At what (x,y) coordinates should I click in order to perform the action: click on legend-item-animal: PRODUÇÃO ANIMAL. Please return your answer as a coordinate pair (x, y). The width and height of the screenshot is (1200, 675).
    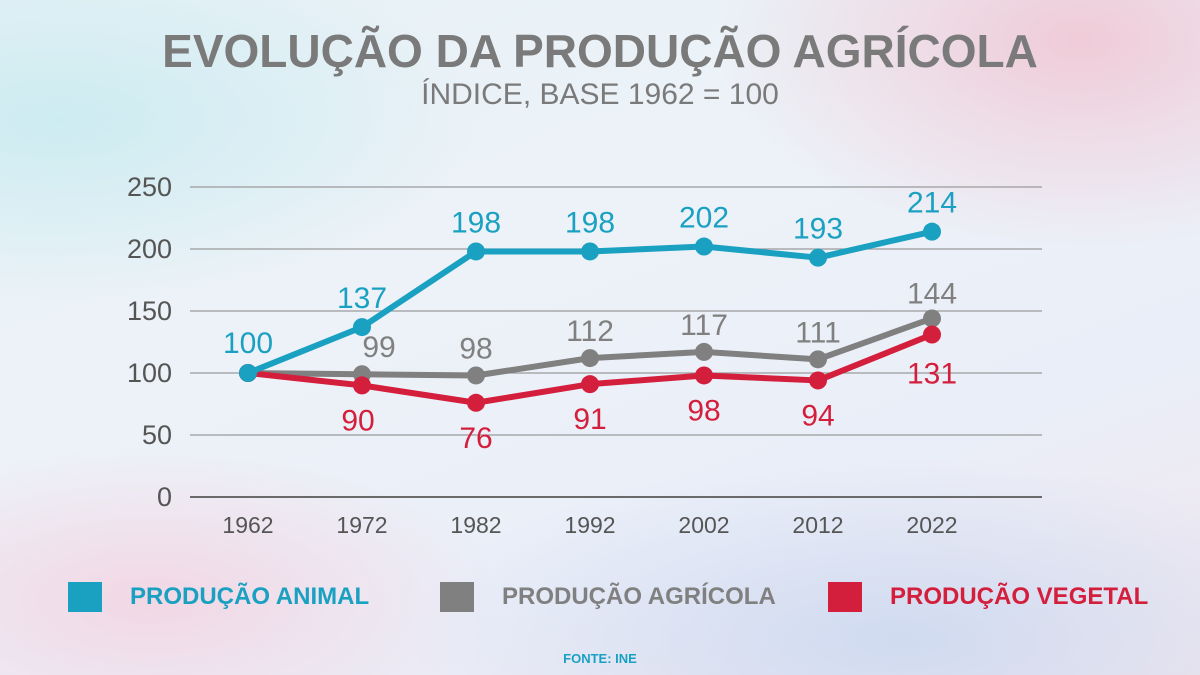
    Looking at the image, I should click on (218, 597).